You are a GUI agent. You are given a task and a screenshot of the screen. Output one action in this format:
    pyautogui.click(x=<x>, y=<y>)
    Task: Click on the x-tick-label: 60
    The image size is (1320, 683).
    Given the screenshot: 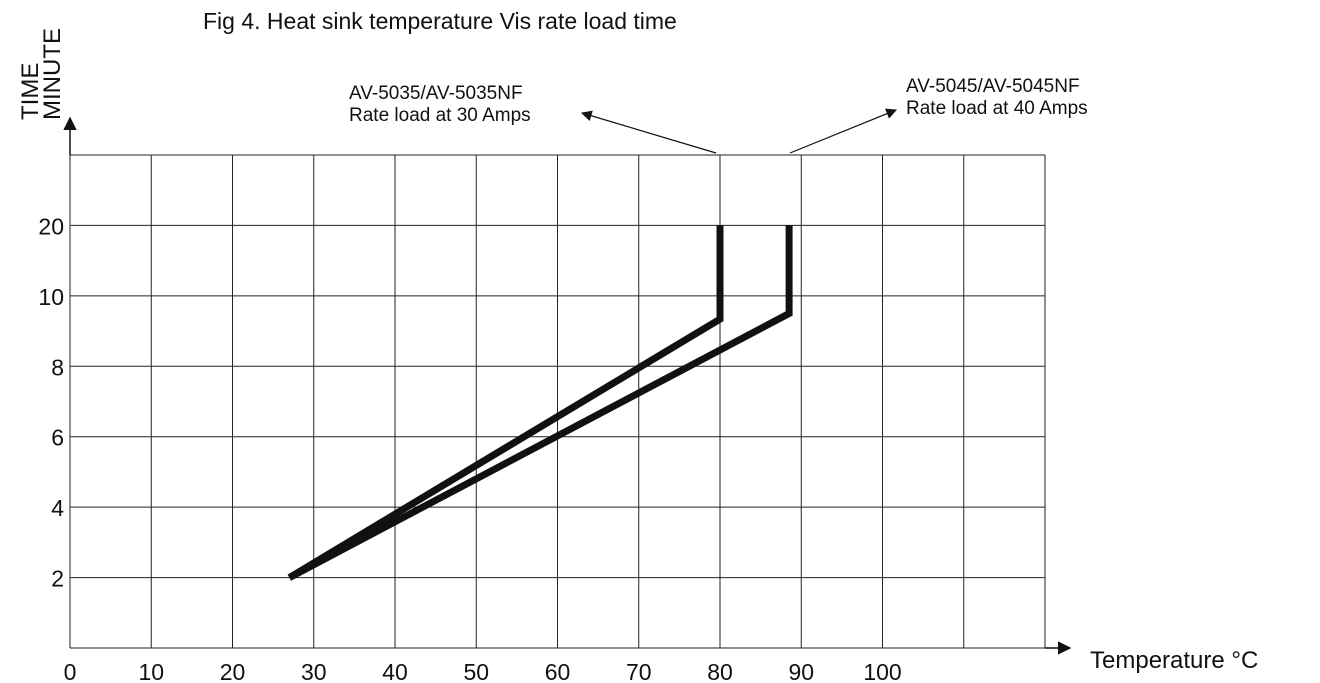 What is the action you would take?
    pyautogui.click(x=558, y=671)
    